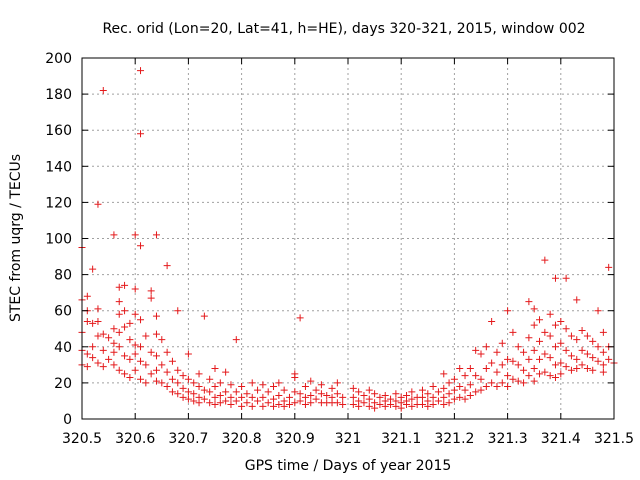 Image resolution: width=640 pixels, height=480 pixels. I want to click on y-tick-label: 80, so click(63, 276).